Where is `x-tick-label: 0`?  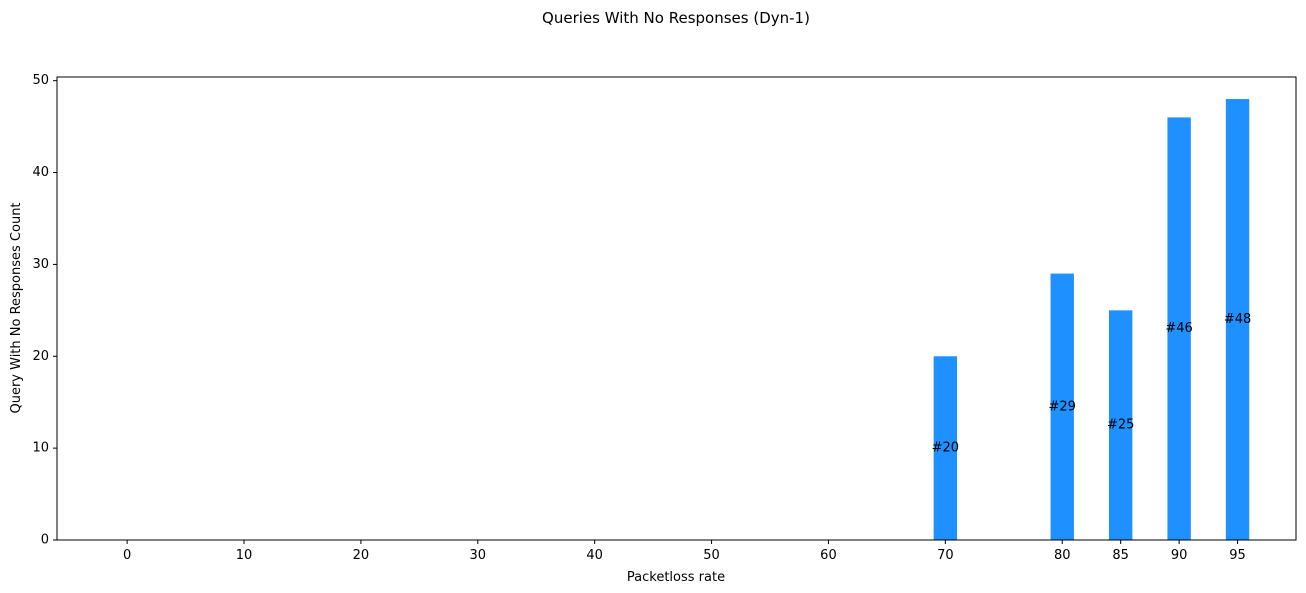
x-tick-label: 0 is located at coordinates (127, 555).